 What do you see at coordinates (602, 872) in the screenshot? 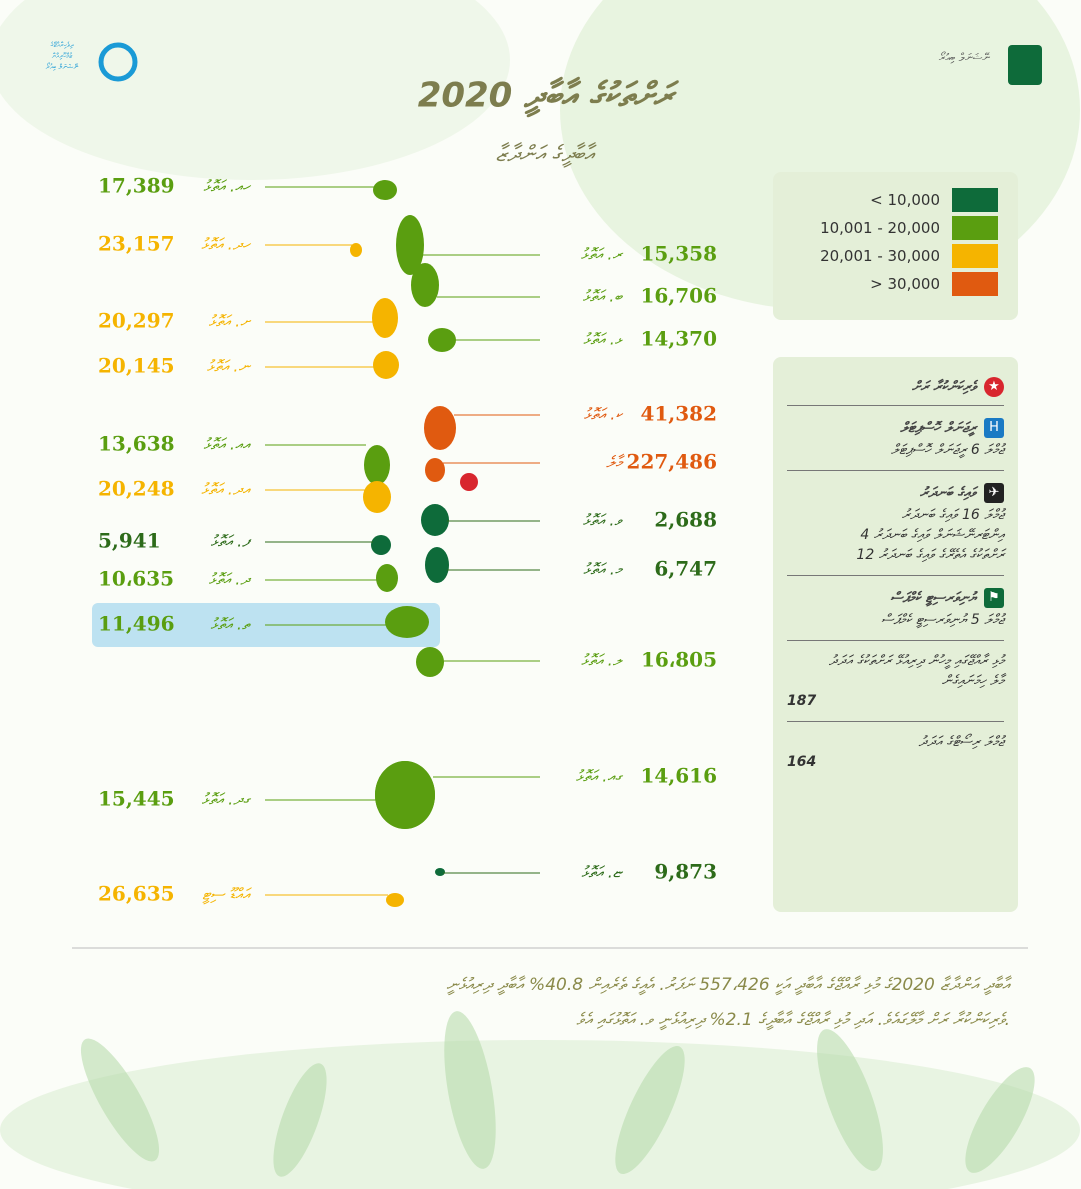
I see `atoll-name: ޏ. އަތޮޅު` at bounding box center [602, 872].